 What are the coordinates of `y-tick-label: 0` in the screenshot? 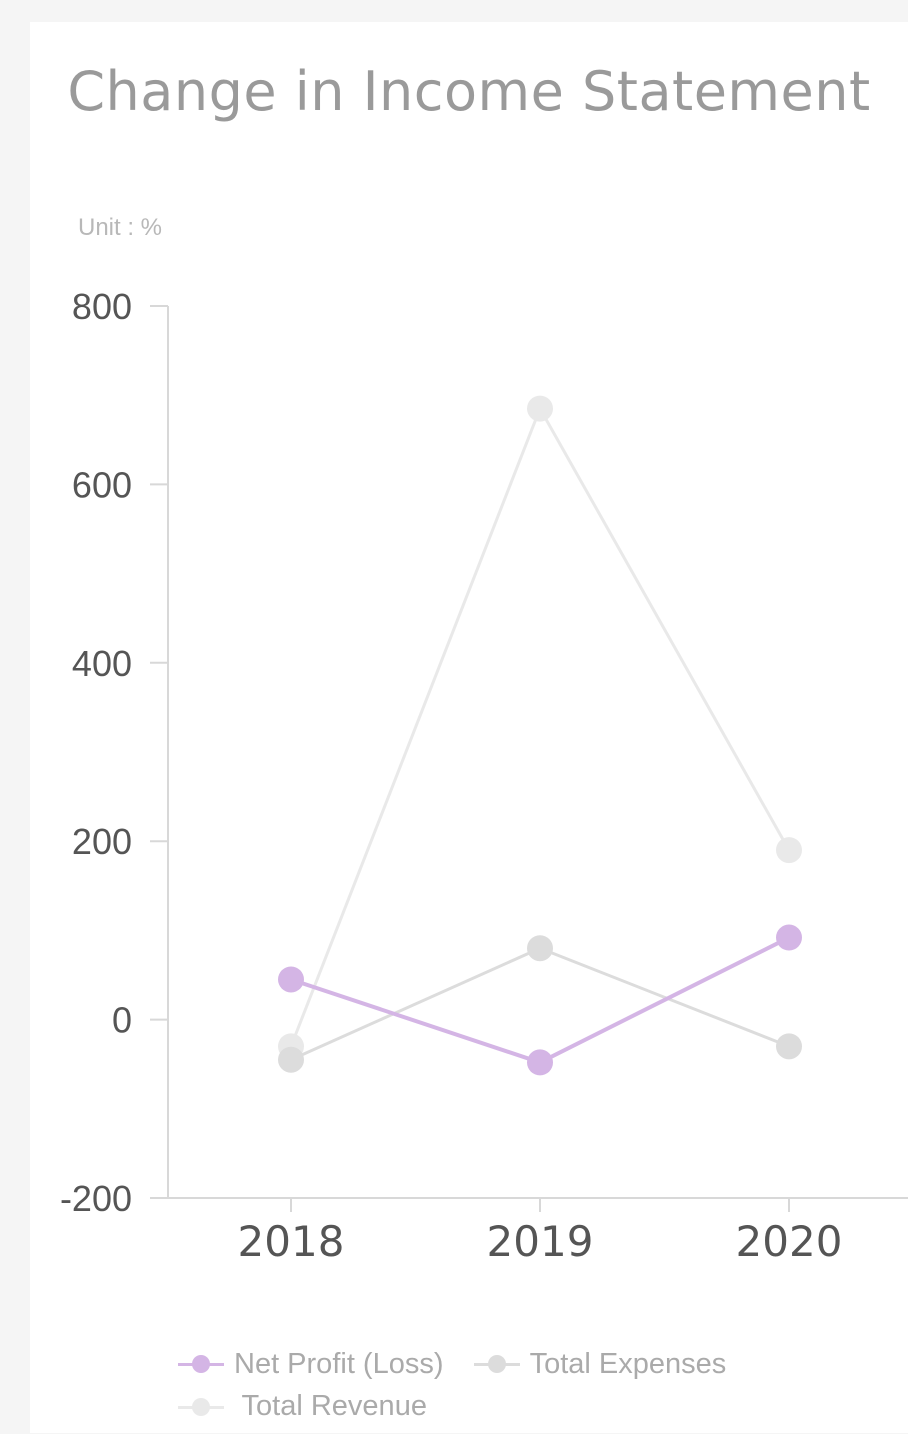 It's located at (122, 1020).